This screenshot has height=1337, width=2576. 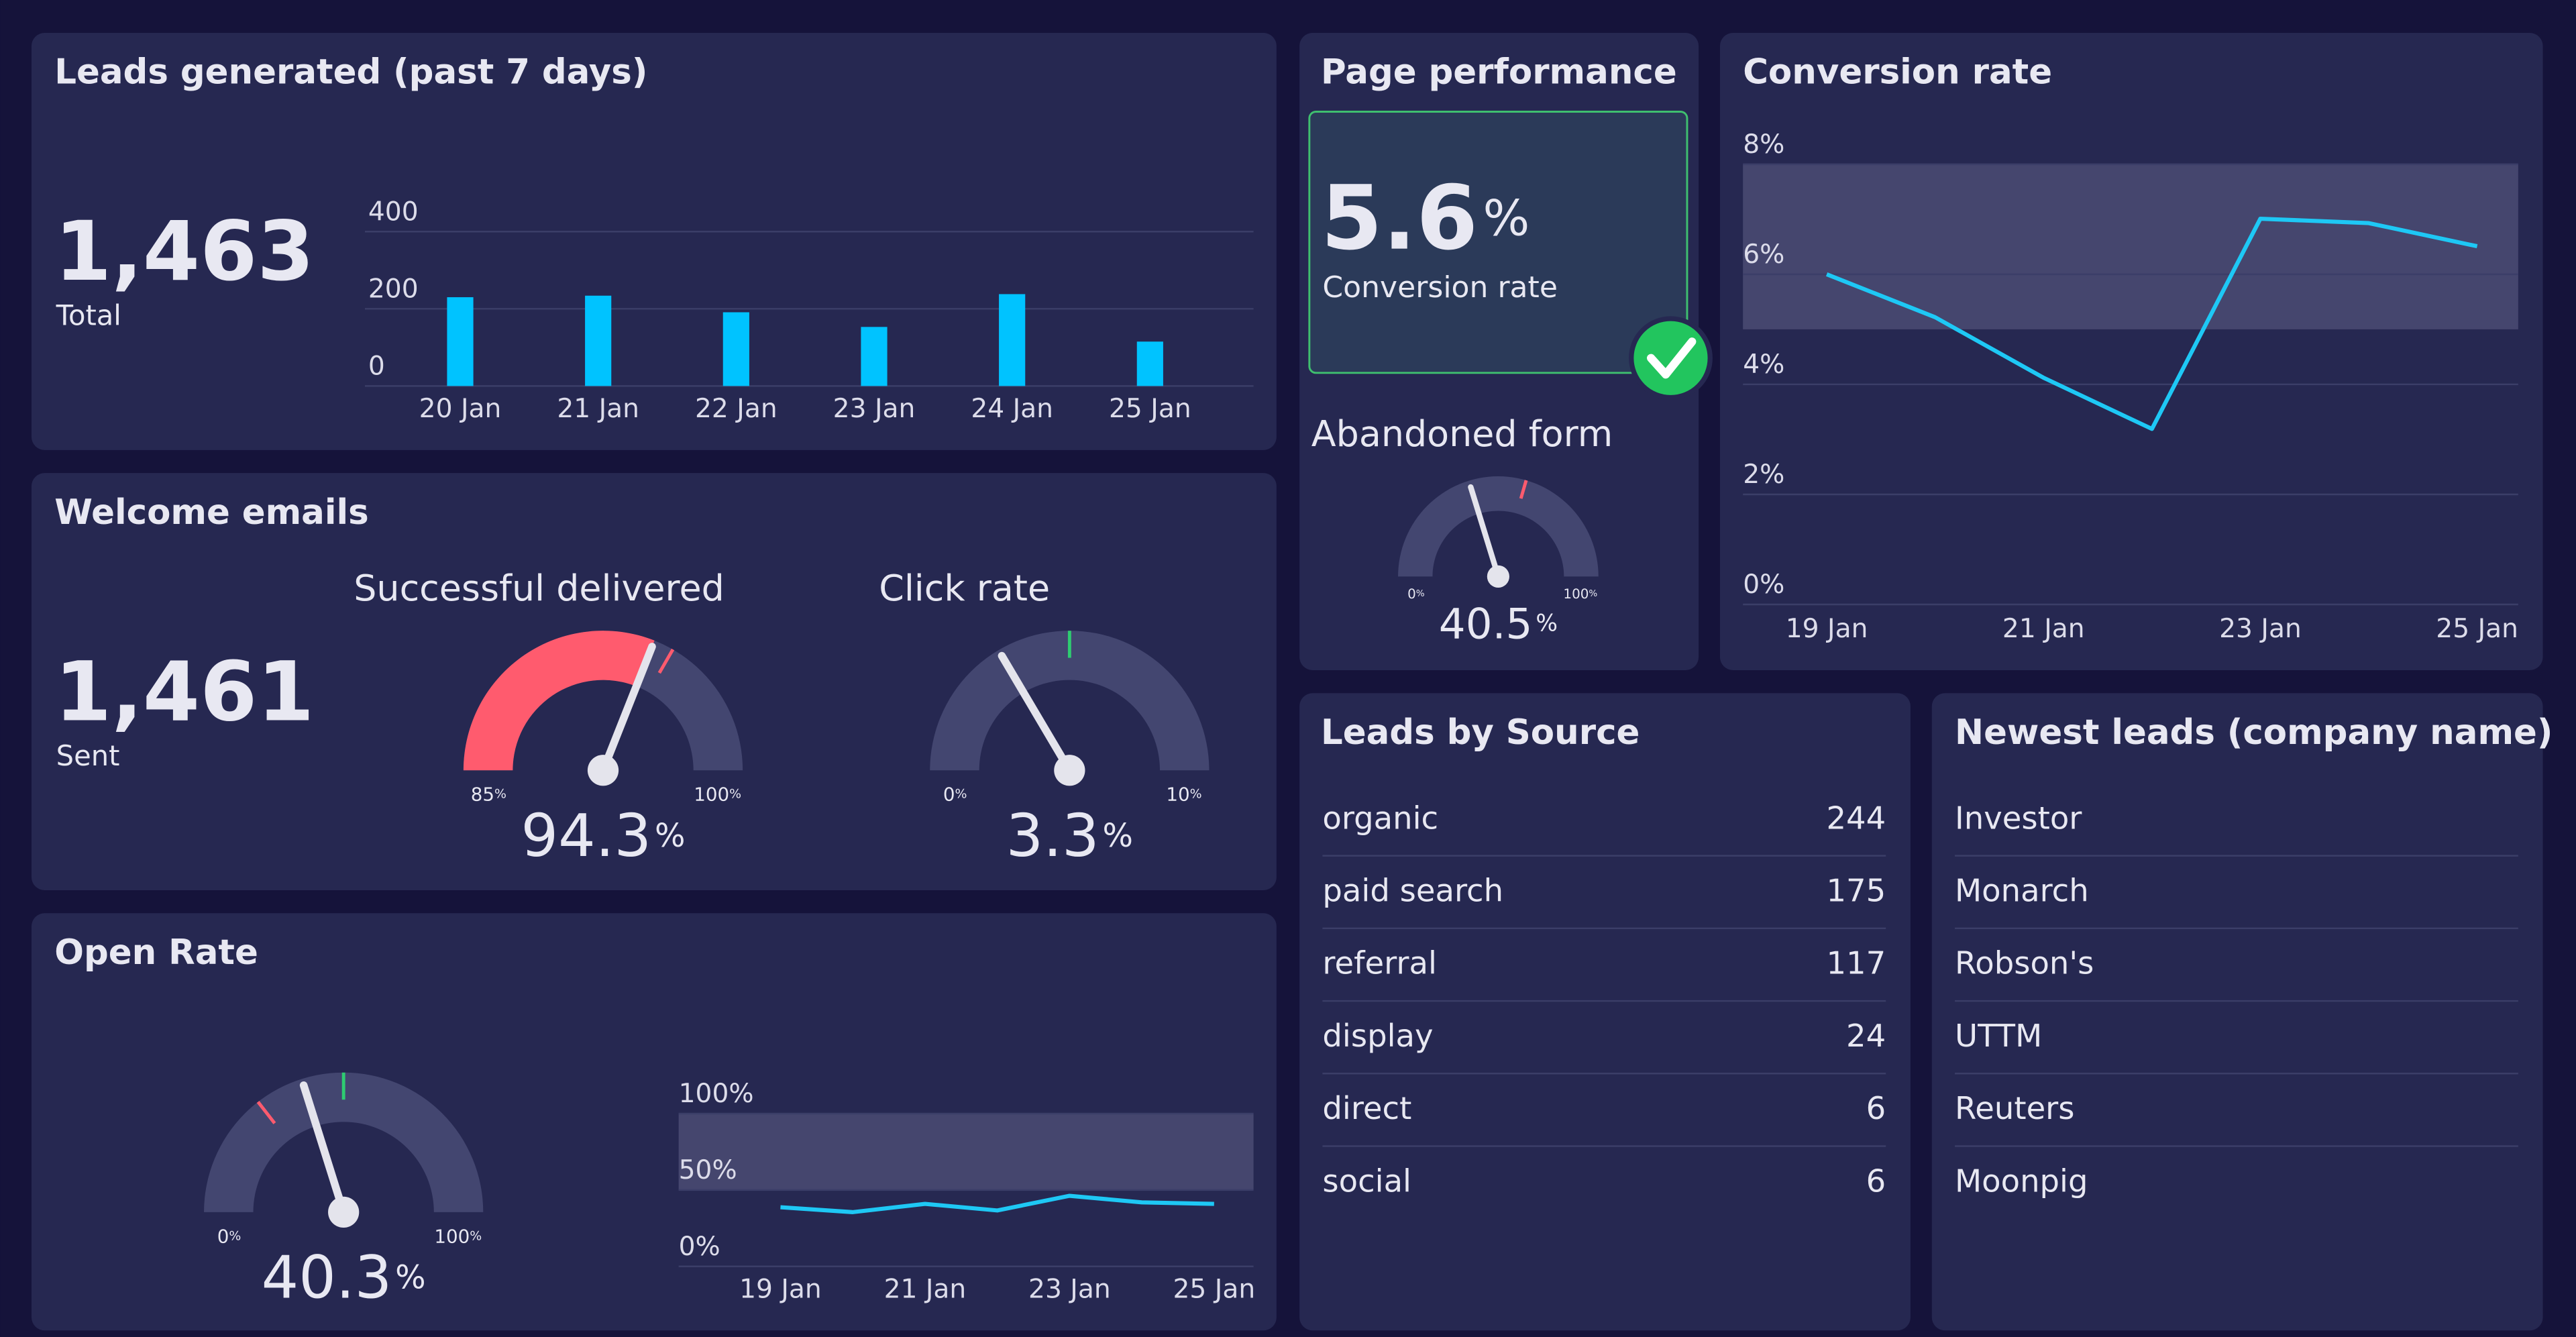 I want to click on x-tick-label: 24 Jan, so click(x=1012, y=409).